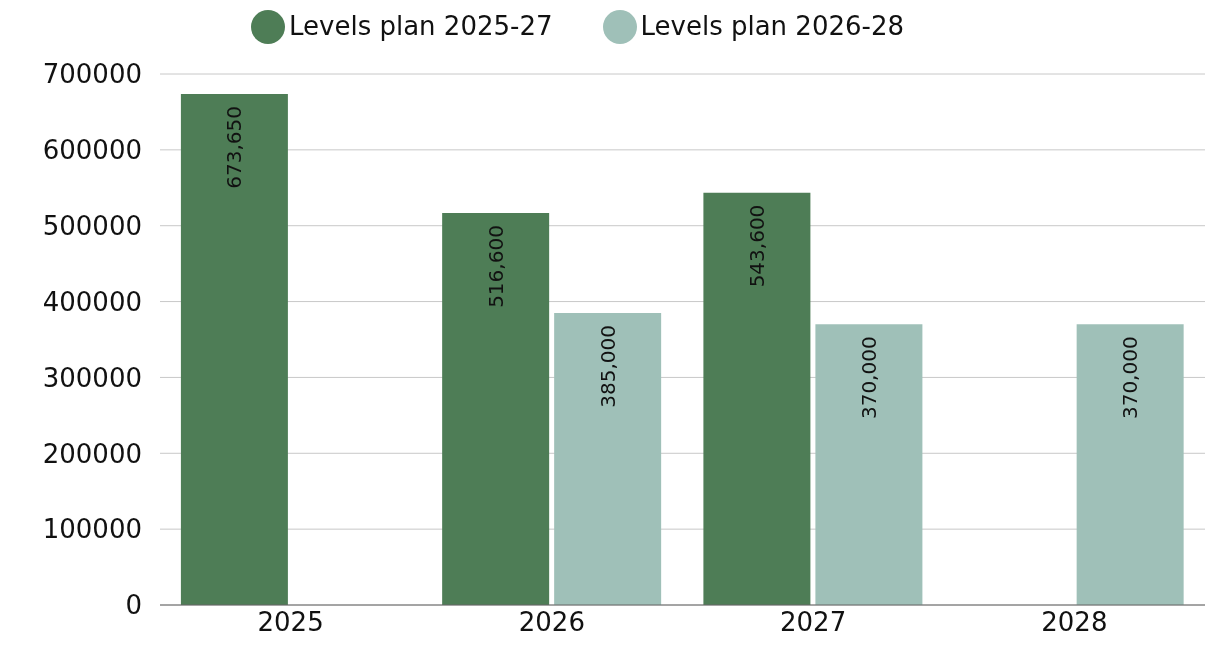  Describe the element at coordinates (92, 150) in the screenshot. I see `y-tick-label: 600000` at that location.